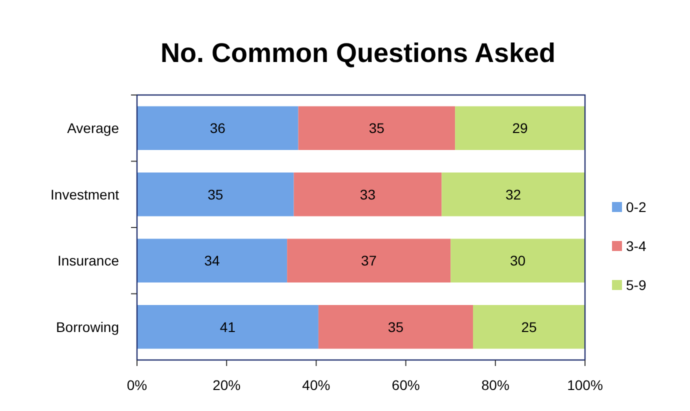 The height and width of the screenshot is (411, 690). I want to click on y-tick-label: Average, so click(93, 128).